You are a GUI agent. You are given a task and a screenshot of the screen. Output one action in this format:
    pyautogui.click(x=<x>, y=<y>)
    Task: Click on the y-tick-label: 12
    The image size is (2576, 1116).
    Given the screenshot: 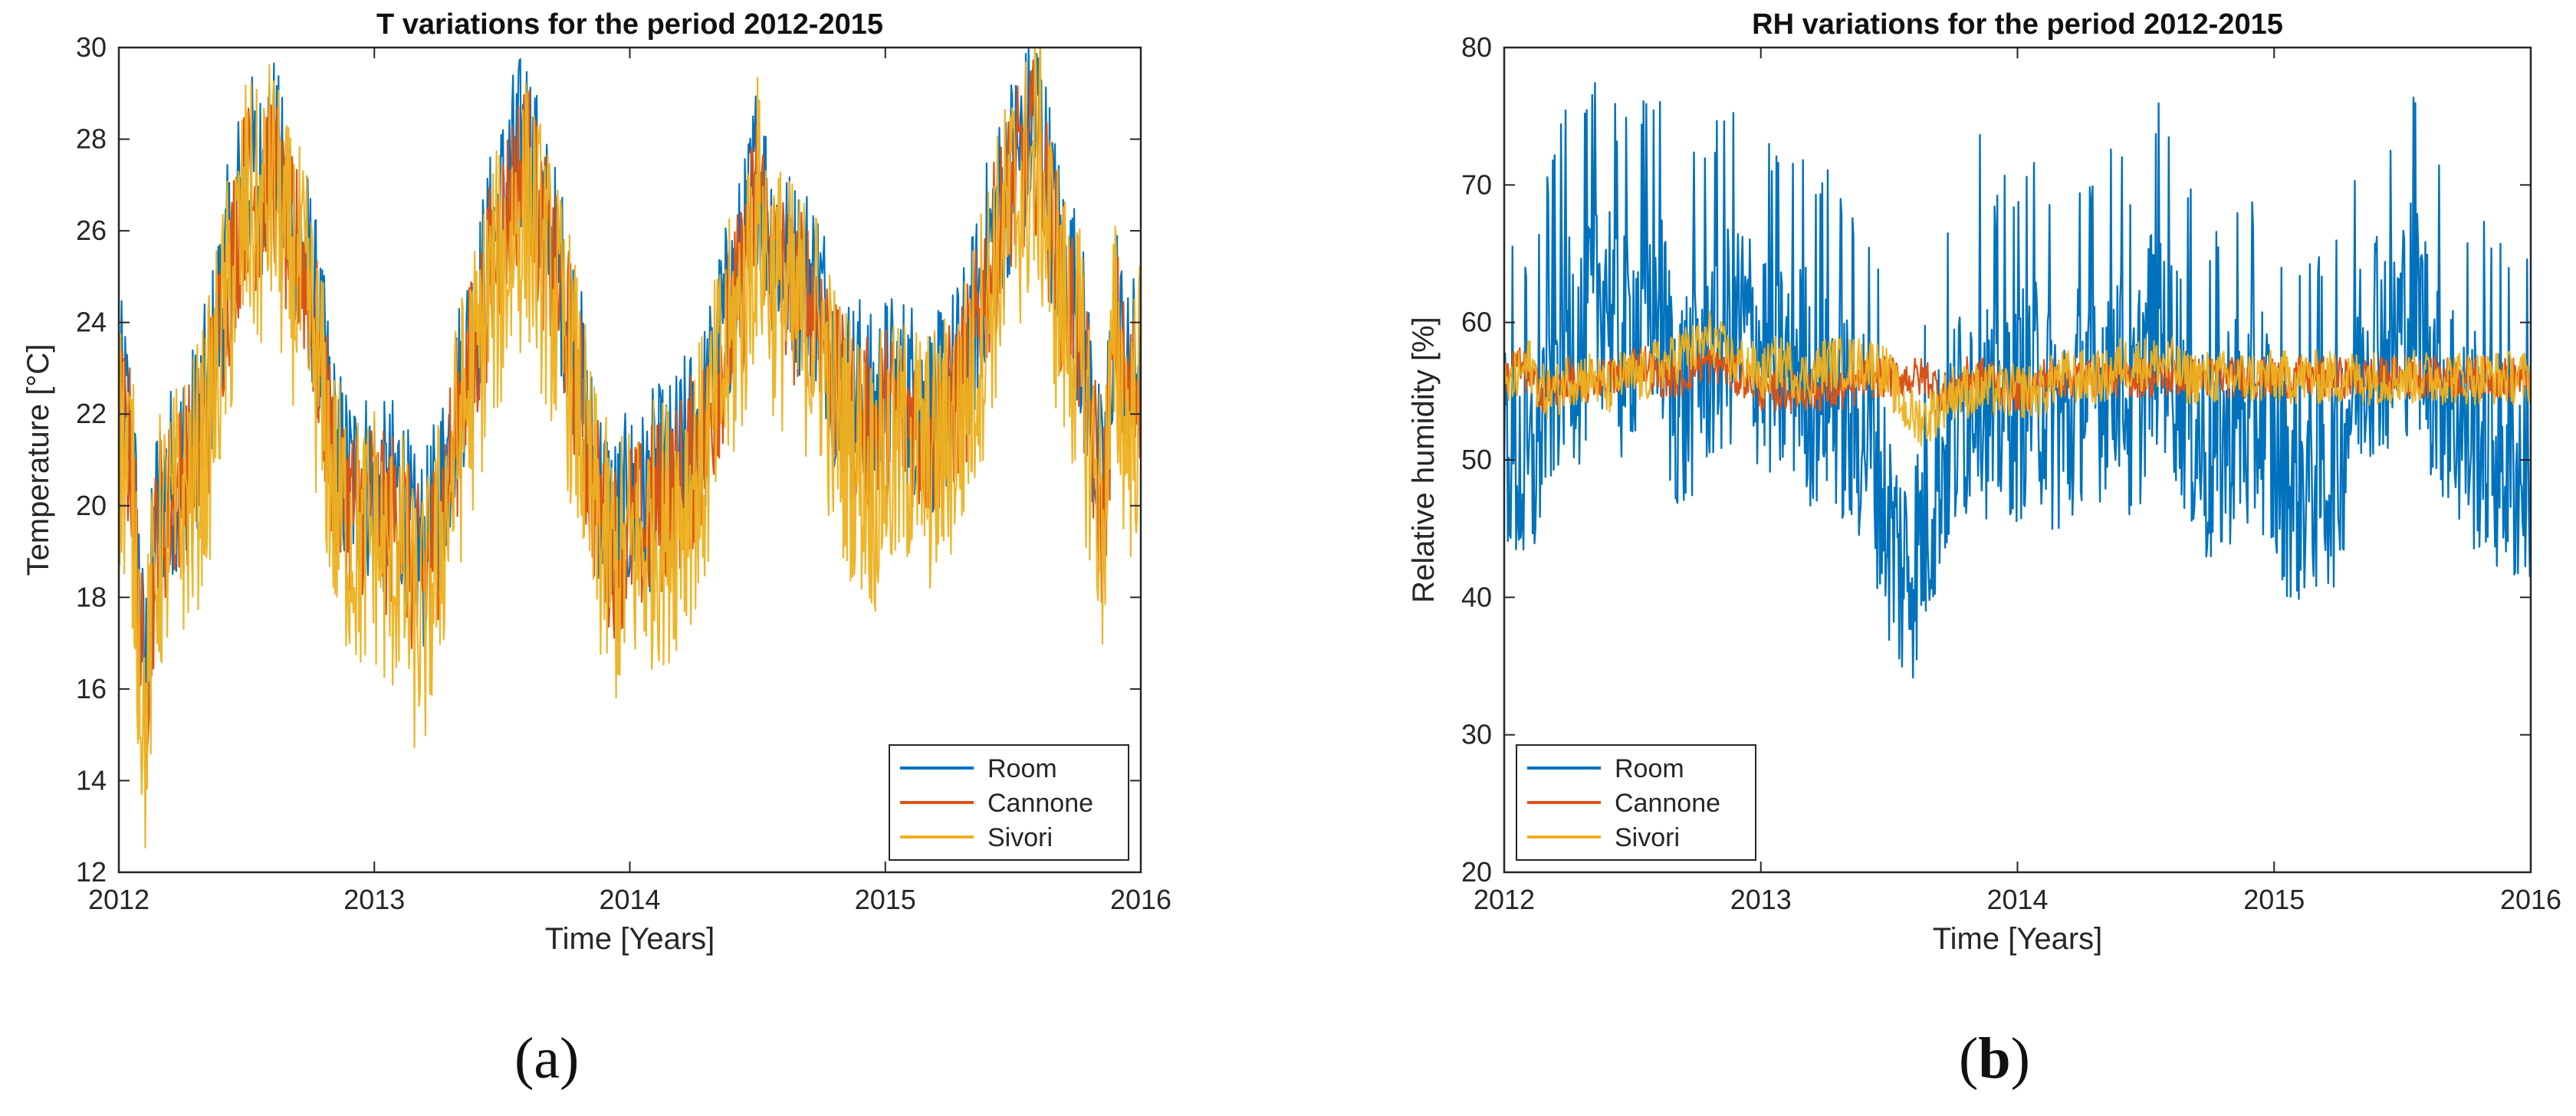 What is the action you would take?
    pyautogui.click(x=92, y=872)
    